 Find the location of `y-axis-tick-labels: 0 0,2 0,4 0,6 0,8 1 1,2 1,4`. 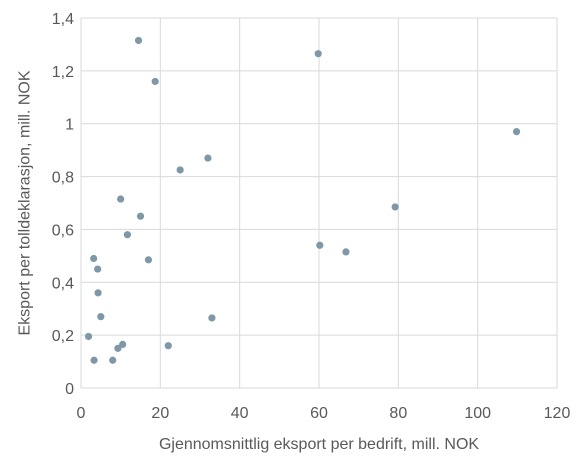

y-axis-tick-labels: 0 0,2 0,4 0,6 0,8 1 1,2 1,4 is located at coordinates (63, 204).